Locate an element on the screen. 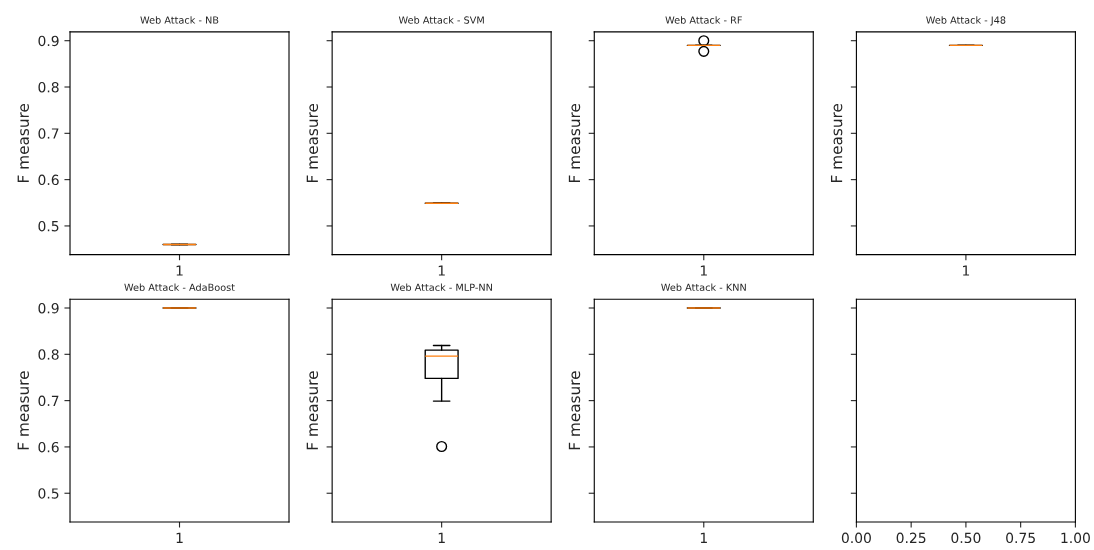  chart-title: Web Attack - MLP-NN is located at coordinates (441, 287).